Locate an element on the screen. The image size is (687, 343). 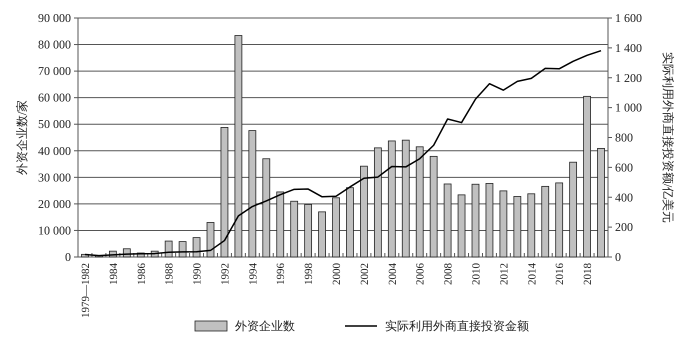
y-tick-label: 40 000 is located at coordinates (54, 151).